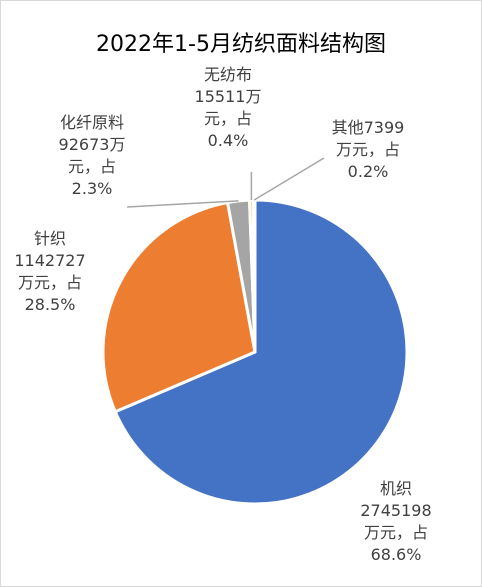  I want to click on slice-label-line: 28.5%, so click(50, 304).